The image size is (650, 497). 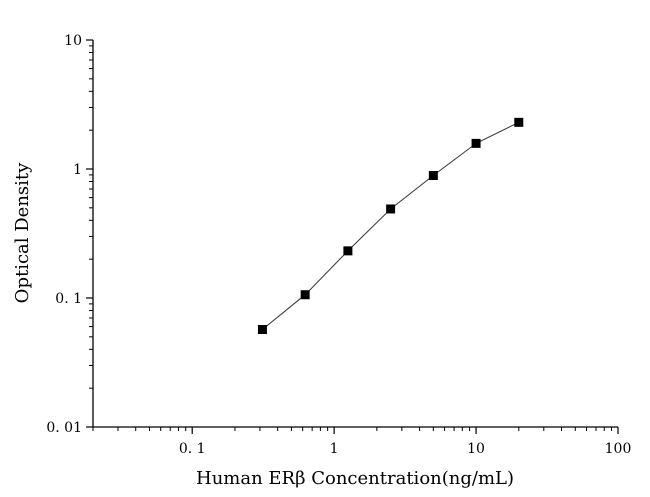 What do you see at coordinates (77, 170) in the screenshot?
I see `y-tick-label: 1` at bounding box center [77, 170].